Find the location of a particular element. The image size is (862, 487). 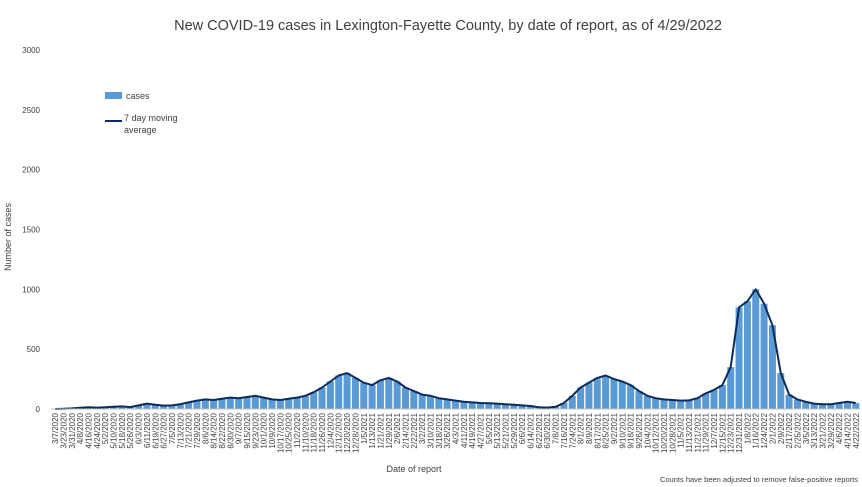

x-tick-label: 9/2/2021 is located at coordinates (614, 428).